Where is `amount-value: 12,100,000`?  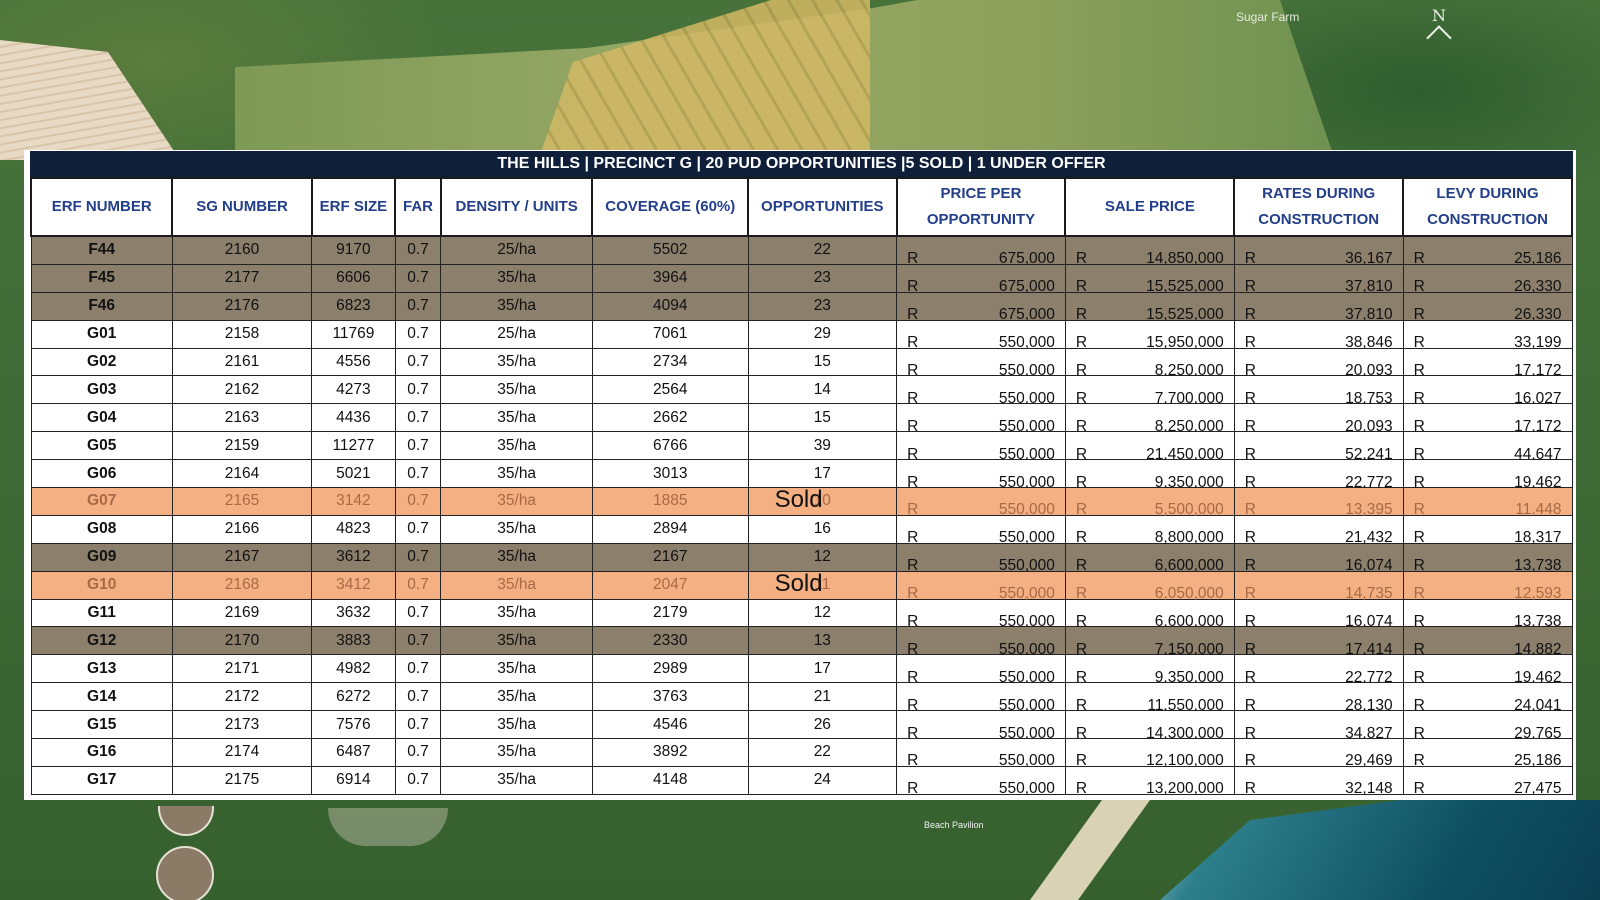
amount-value: 12,100,000 is located at coordinates (1185, 761).